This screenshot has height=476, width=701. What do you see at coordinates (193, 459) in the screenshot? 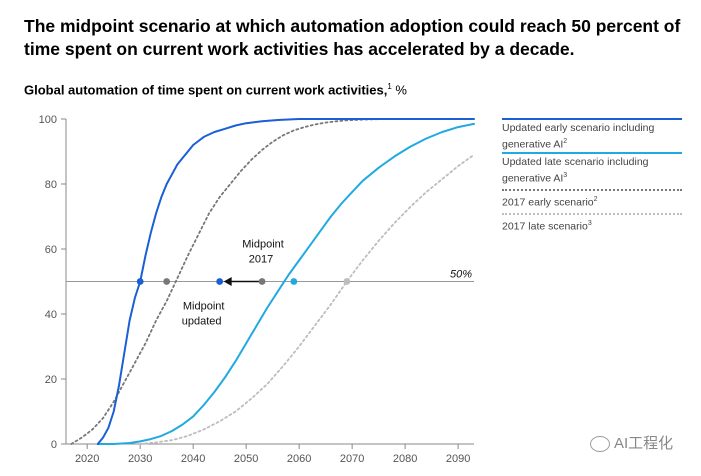
I see `x-tick-label: 2040` at bounding box center [193, 459].